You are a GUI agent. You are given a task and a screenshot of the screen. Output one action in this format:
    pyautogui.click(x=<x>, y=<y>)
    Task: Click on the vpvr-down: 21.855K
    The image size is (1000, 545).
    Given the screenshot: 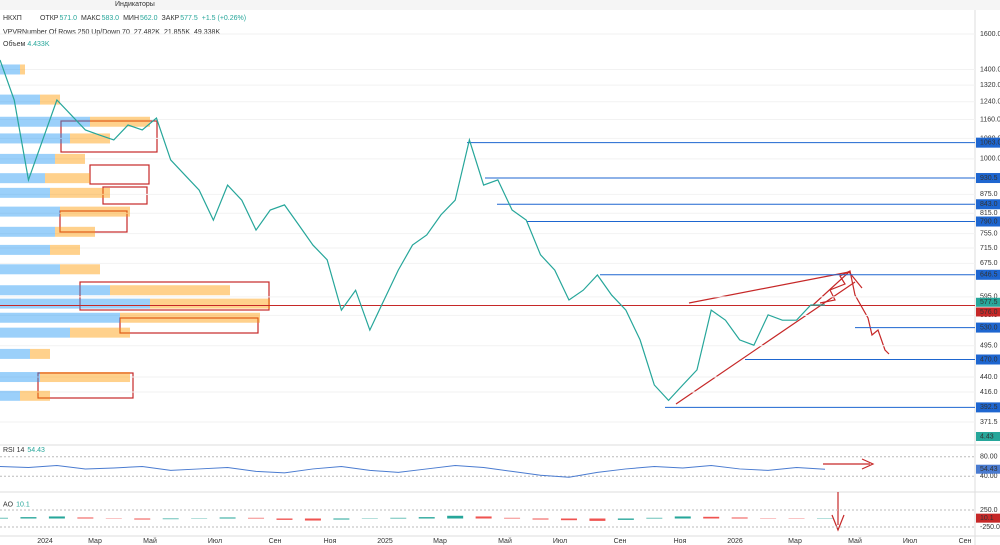 What is the action you would take?
    pyautogui.click(x=177, y=32)
    